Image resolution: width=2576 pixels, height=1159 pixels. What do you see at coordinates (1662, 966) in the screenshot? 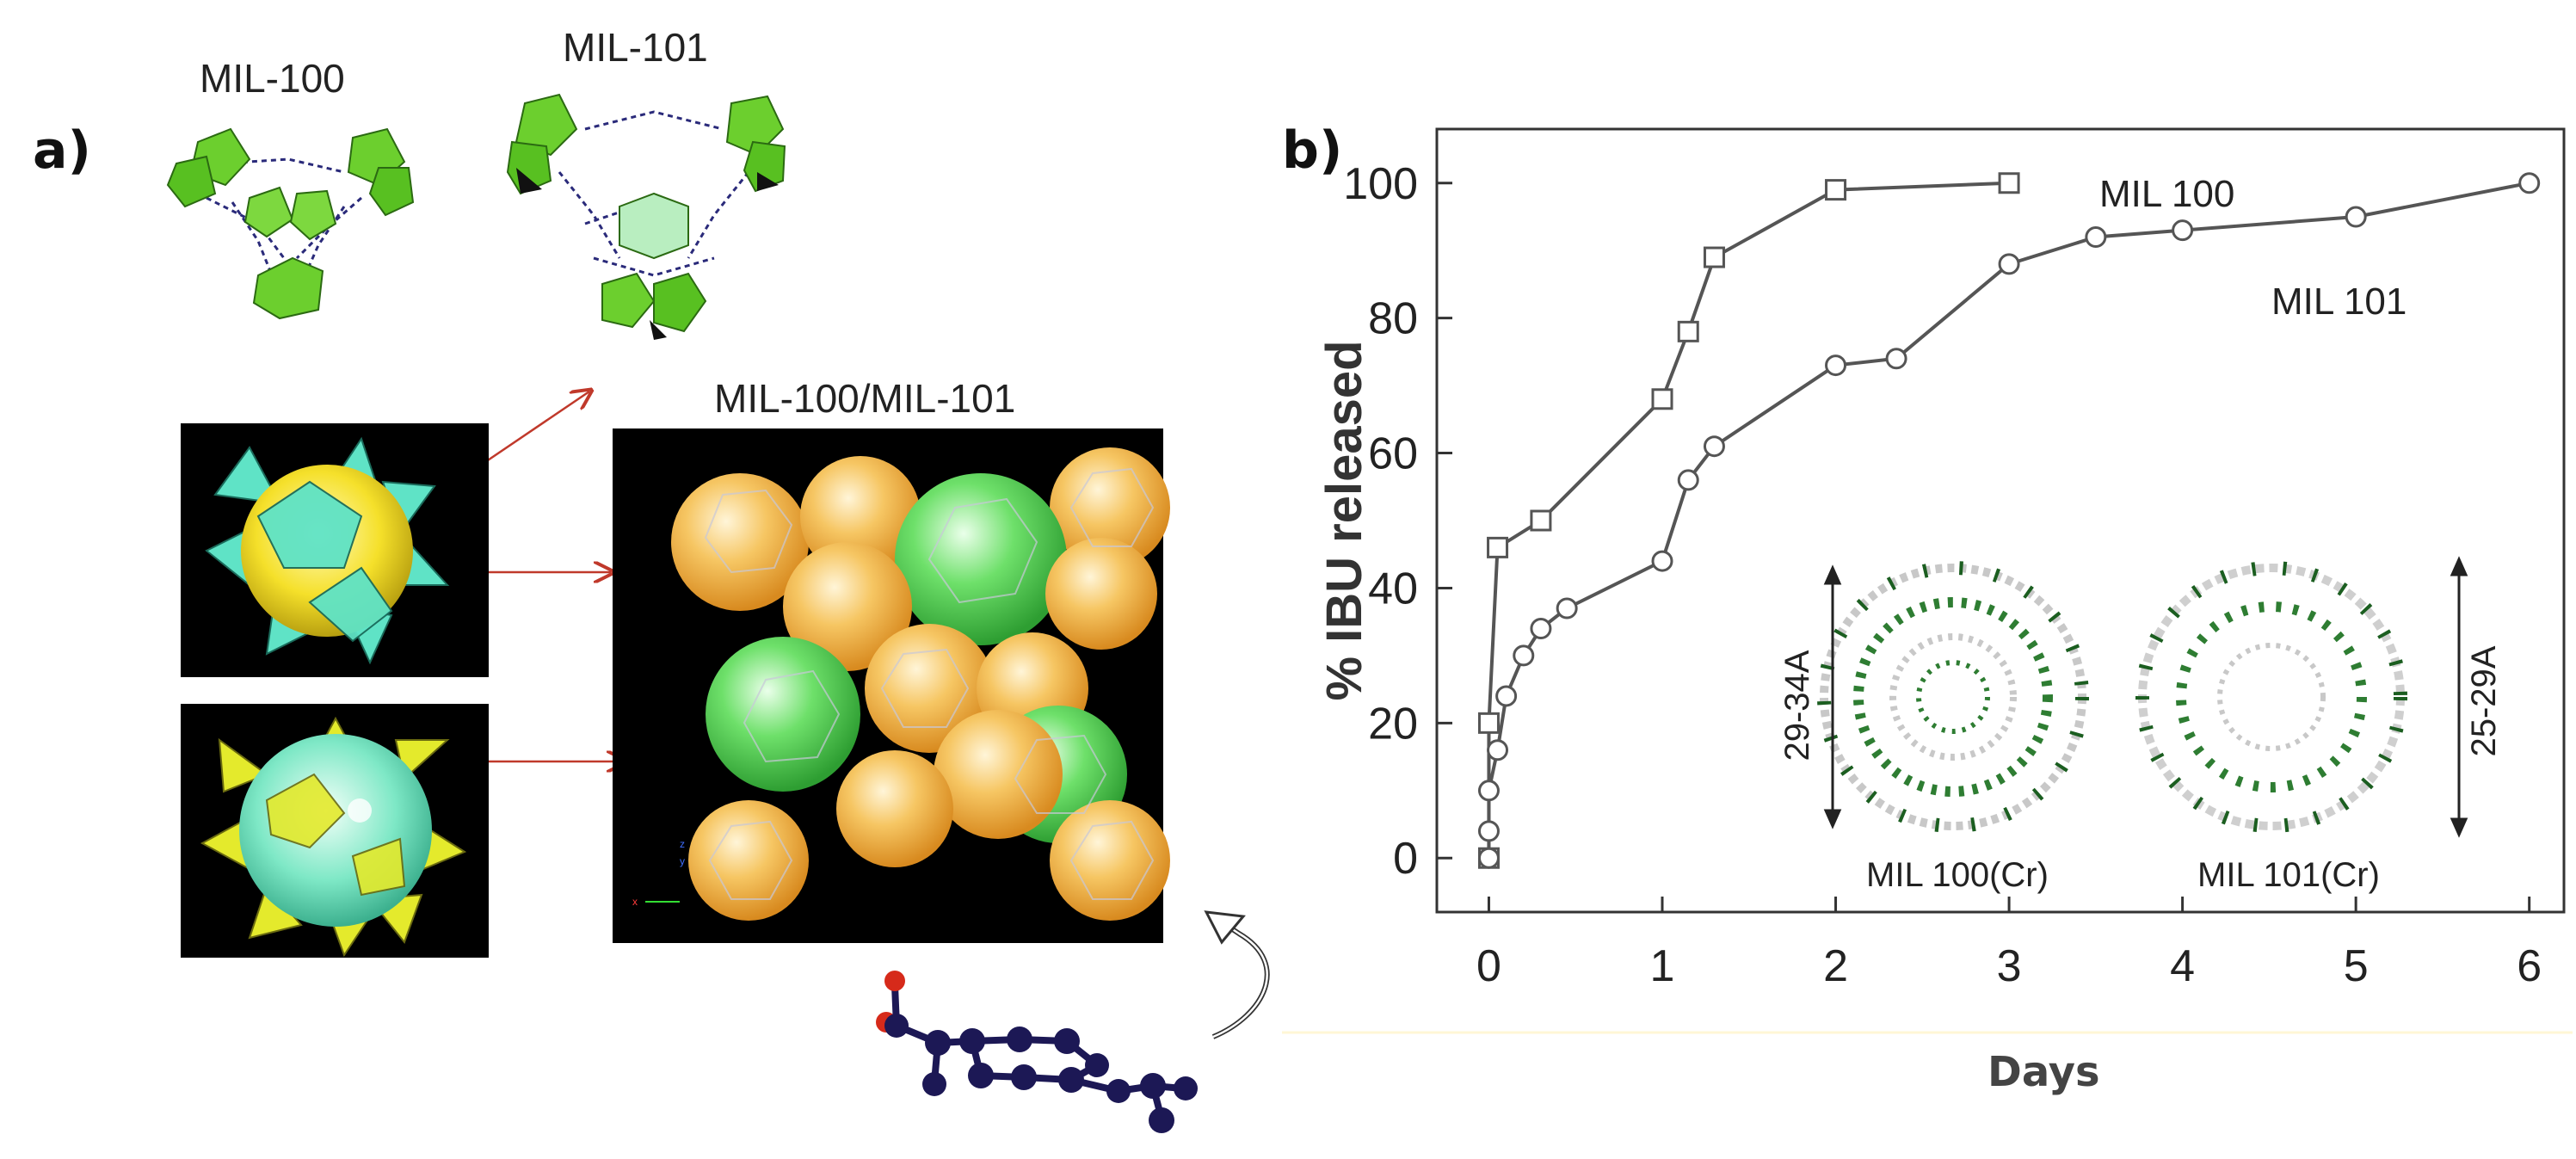
I see `x-tick-label: 1` at bounding box center [1662, 966].